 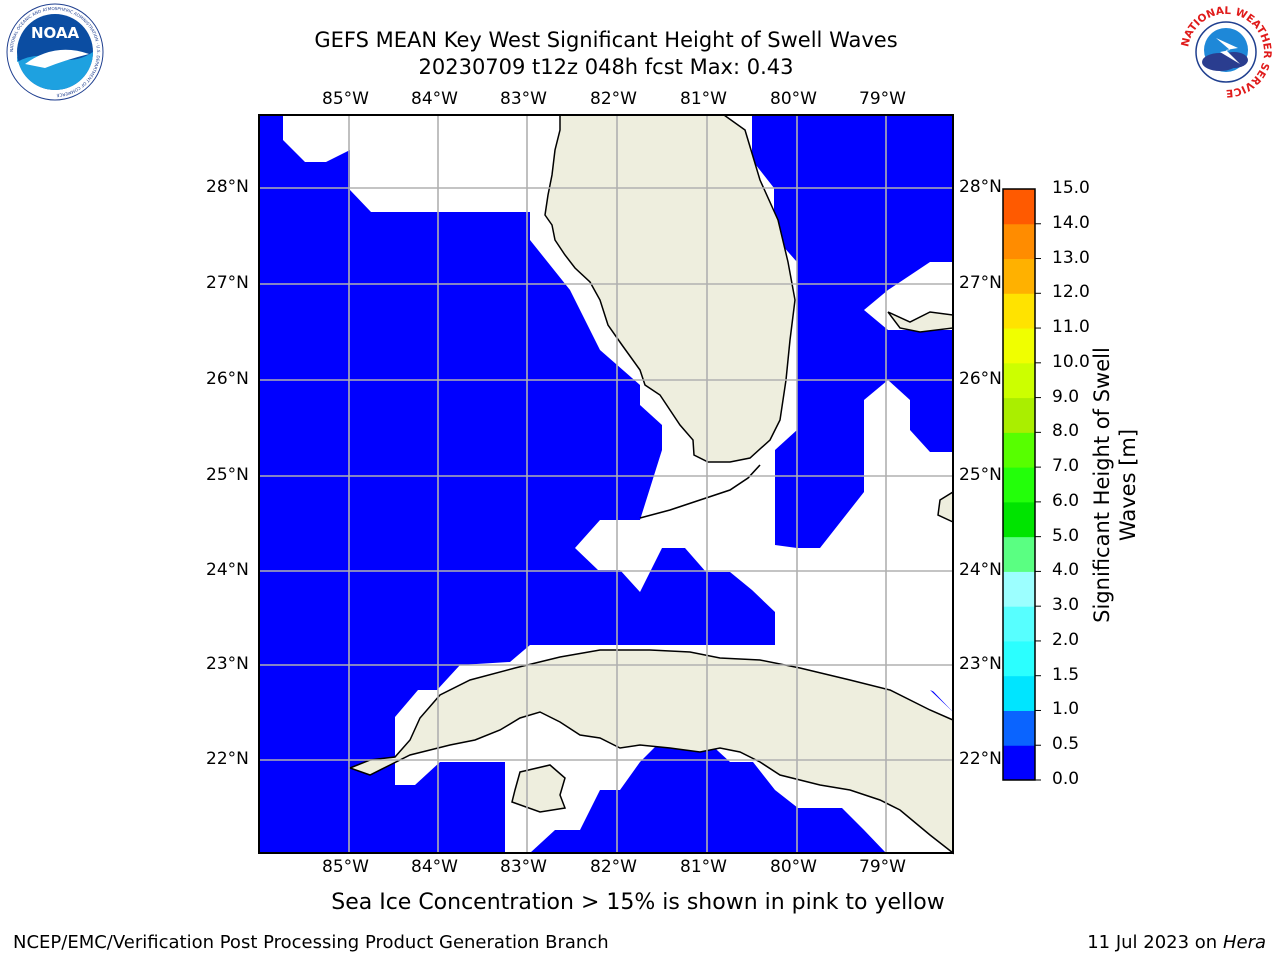 I want to click on lat-tick-right: 25°N, so click(x=980, y=475).